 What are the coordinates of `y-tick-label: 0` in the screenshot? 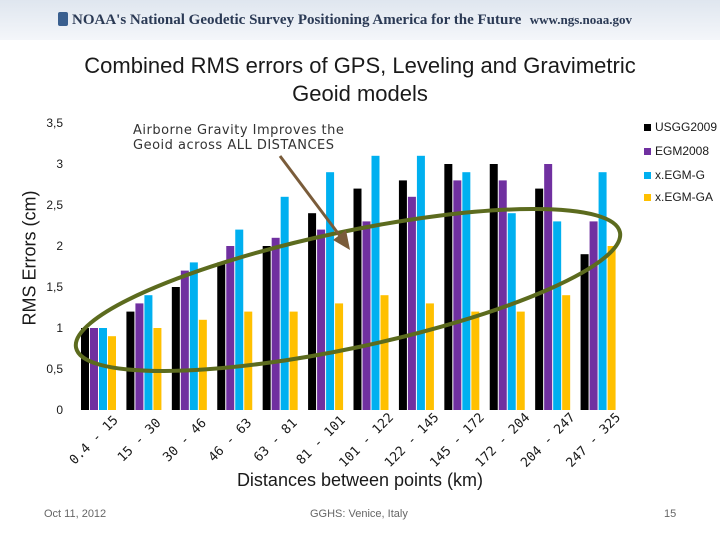 It's located at (59, 410).